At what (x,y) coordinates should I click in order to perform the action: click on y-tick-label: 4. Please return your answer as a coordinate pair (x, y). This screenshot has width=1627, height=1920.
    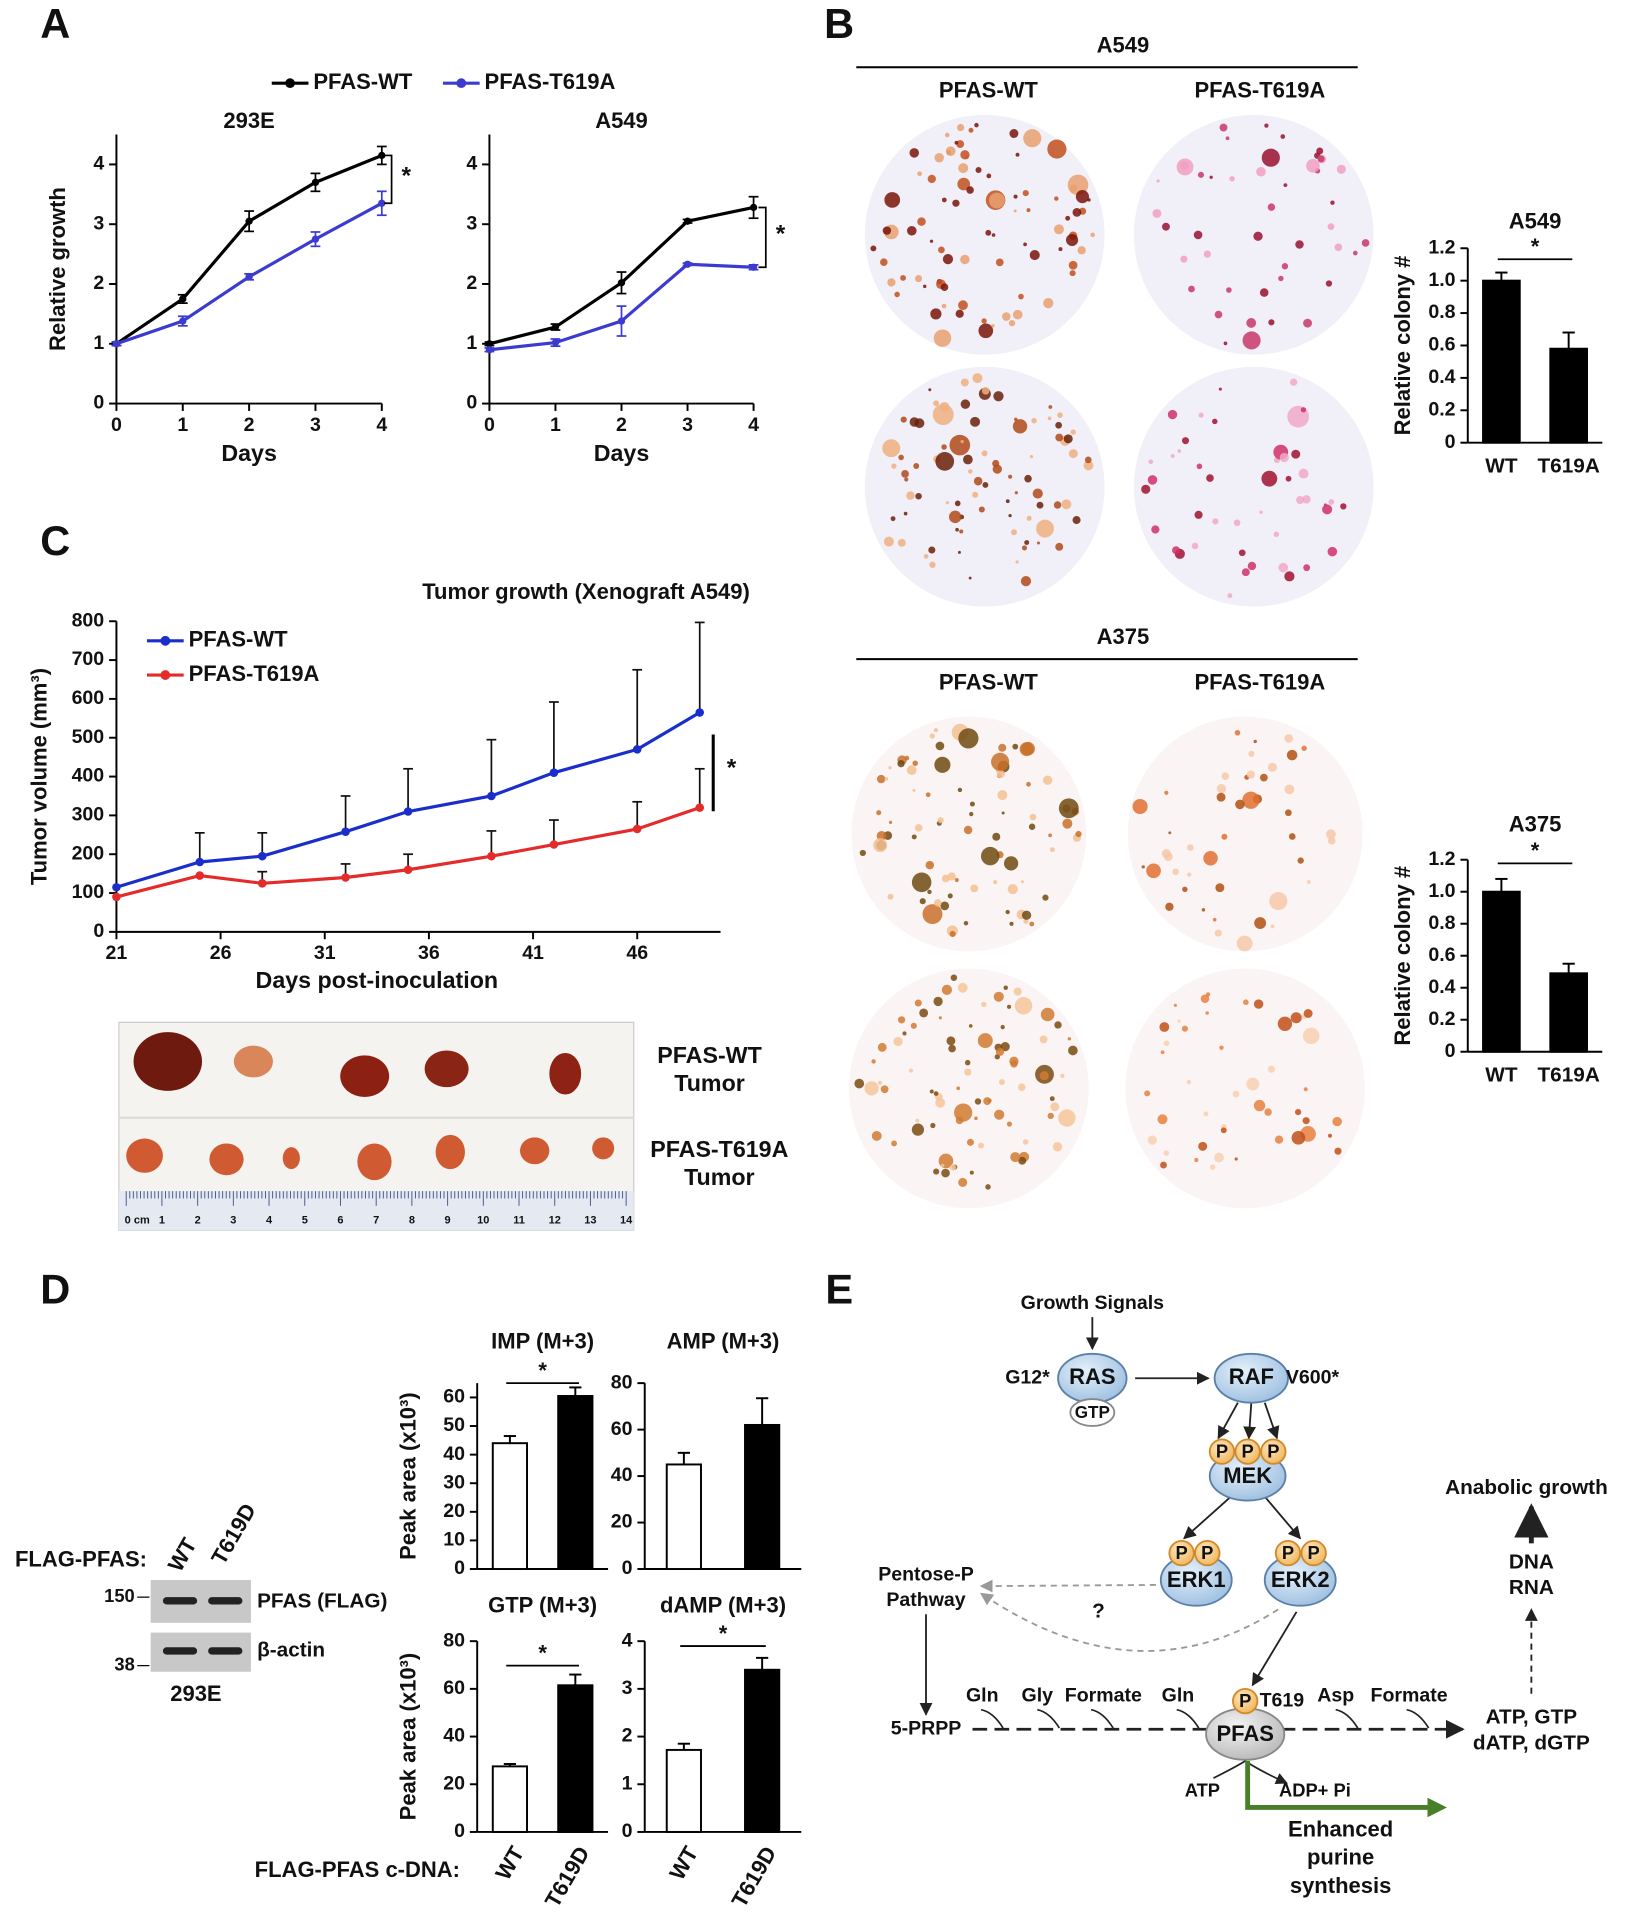
    Looking at the image, I should click on (471, 164).